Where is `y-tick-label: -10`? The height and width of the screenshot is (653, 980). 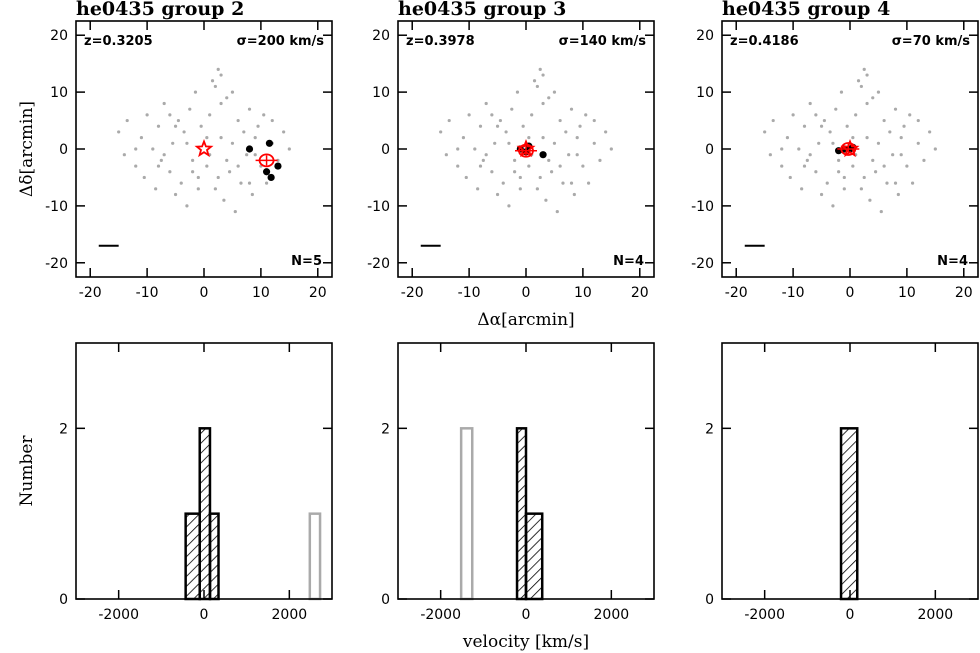
y-tick-label: -10 is located at coordinates (378, 207).